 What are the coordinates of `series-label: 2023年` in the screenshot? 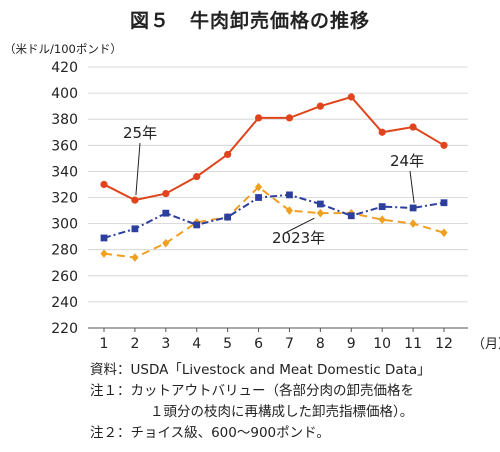 It's located at (298, 238).